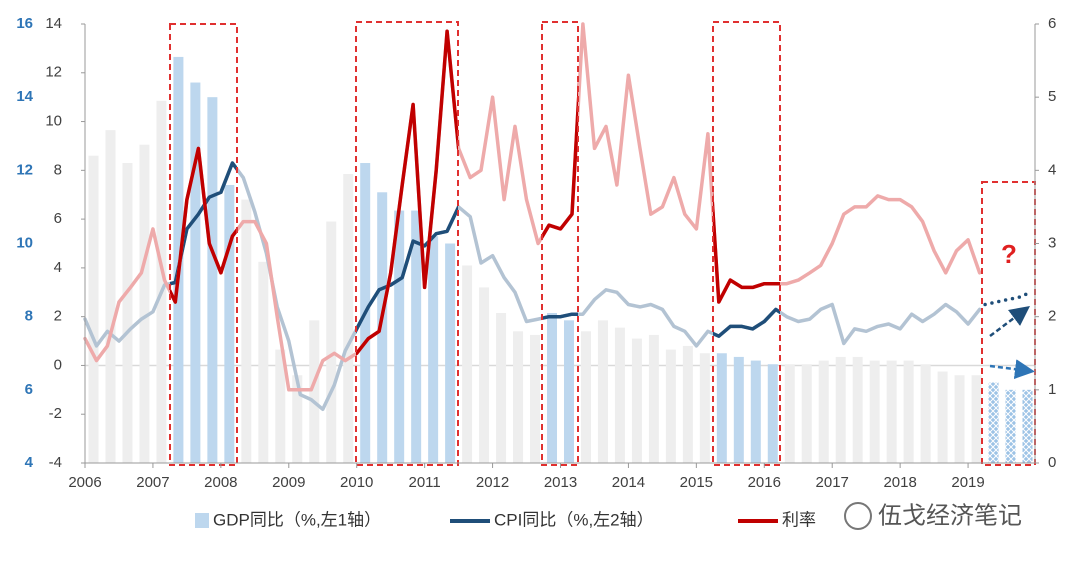  Describe the element at coordinates (58, 218) in the screenshot. I see `y2-tick-label: 6` at that location.